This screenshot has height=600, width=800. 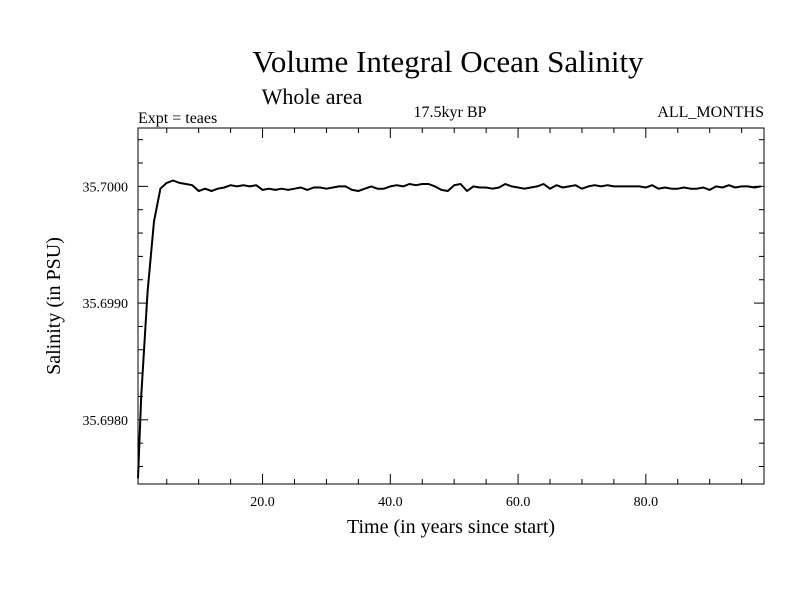 I want to click on x-axis-label: Time (in years since start), so click(x=451, y=527).